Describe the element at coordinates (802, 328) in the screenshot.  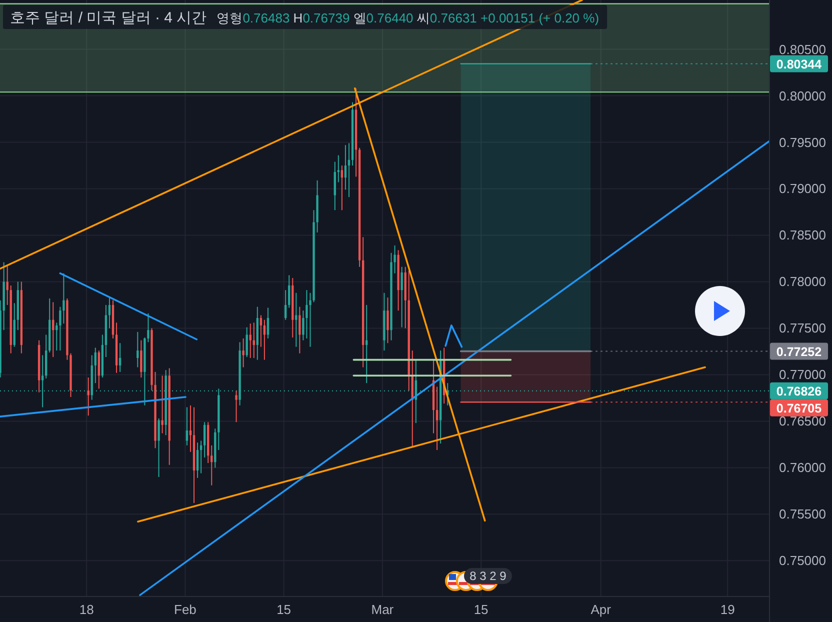
I see `y-tick: 0.77500` at that location.